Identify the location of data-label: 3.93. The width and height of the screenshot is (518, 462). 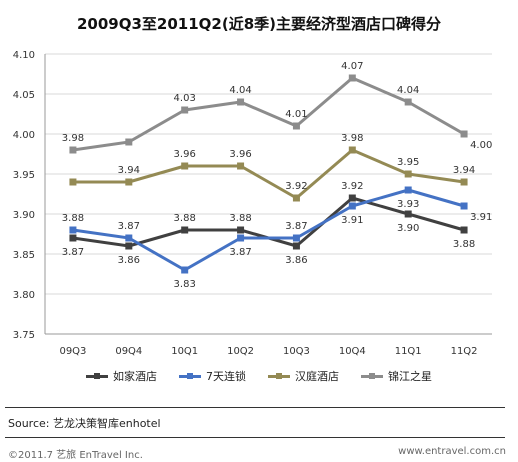
(408, 204).